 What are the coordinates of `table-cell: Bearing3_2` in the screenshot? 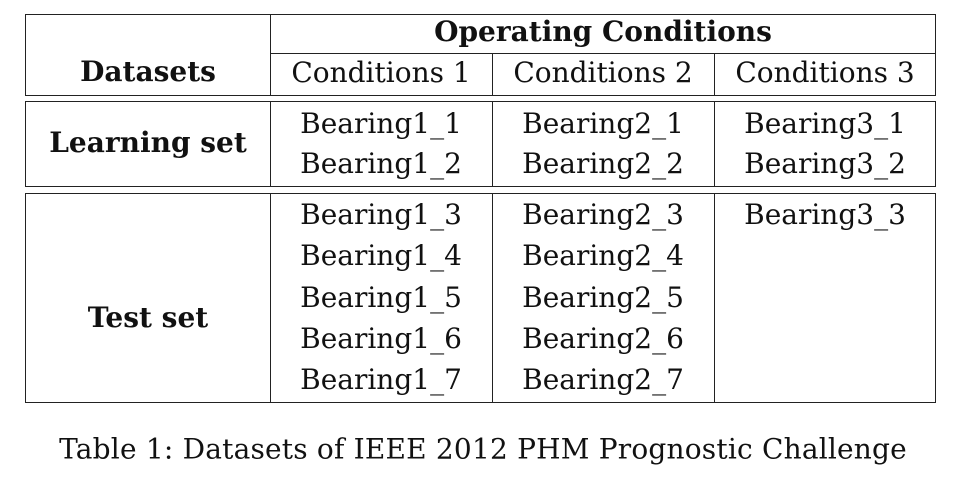 It's located at (825, 163).